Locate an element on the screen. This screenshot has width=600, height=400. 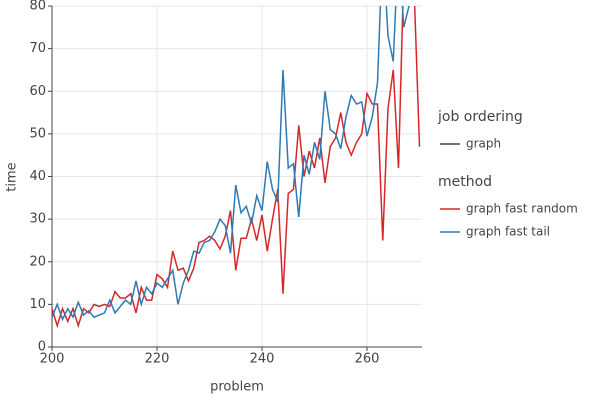
y-tick-label: 30 is located at coordinates (37, 219).